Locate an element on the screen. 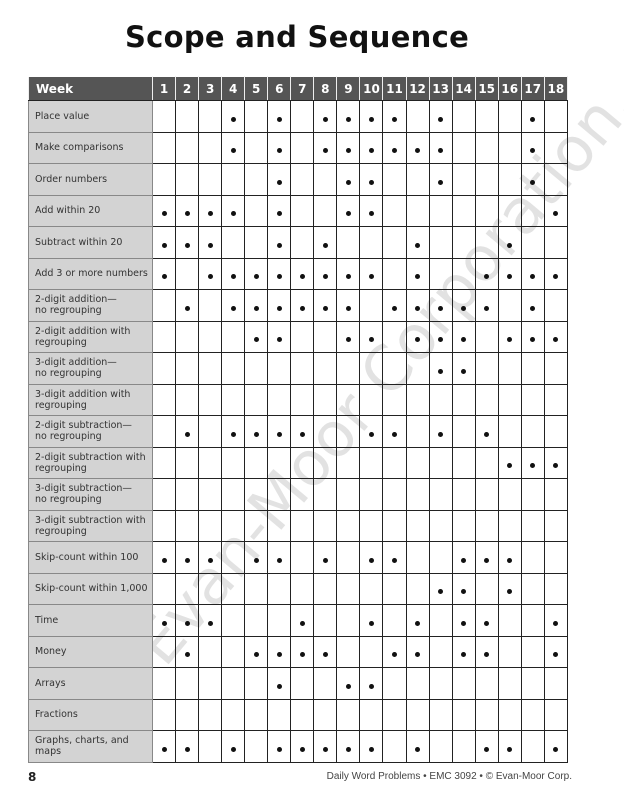 This screenshot has width=624, height=810. skill-label: Skip-count within 1,000 is located at coordinates (90, 588).